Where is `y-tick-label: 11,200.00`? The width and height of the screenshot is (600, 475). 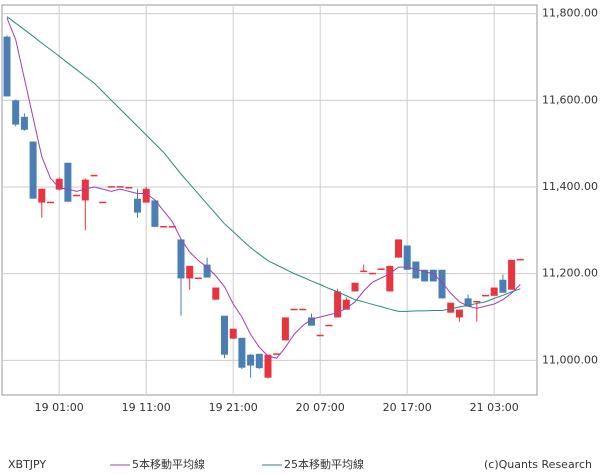
y-tick-label: 11,200.00 is located at coordinates (570, 273).